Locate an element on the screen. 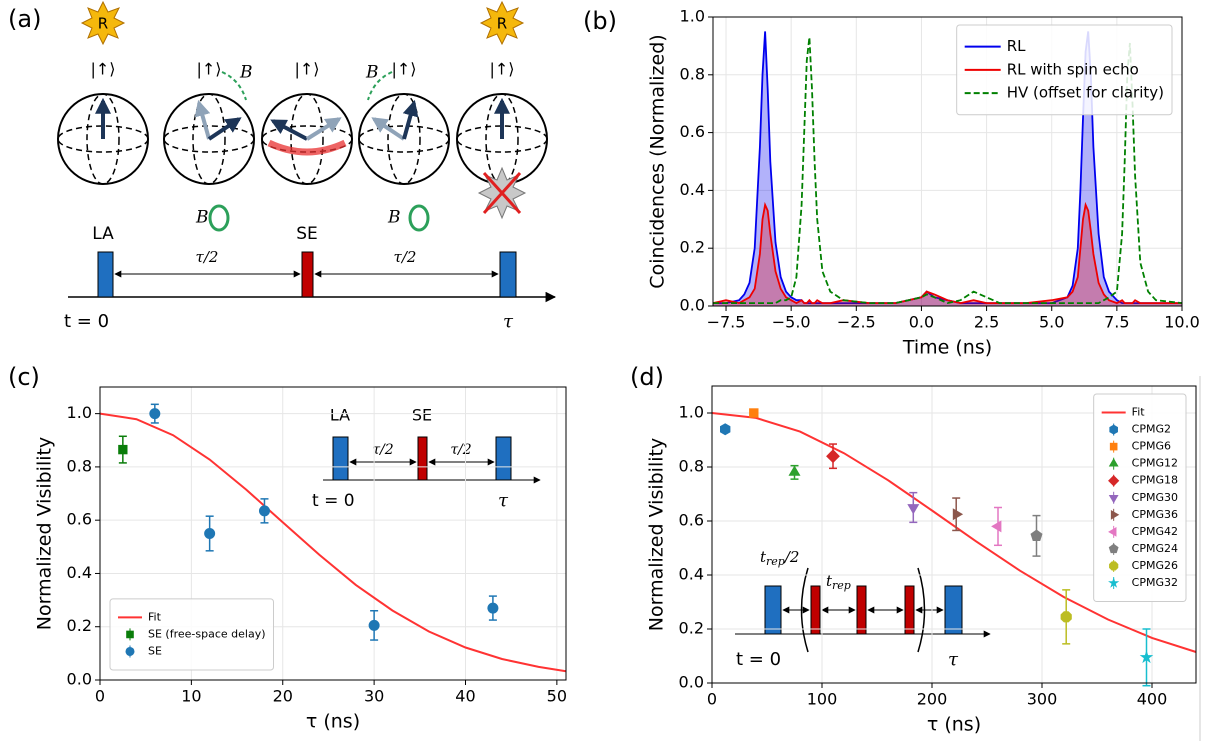 This screenshot has width=1209, height=741. x-tick-label: 40 is located at coordinates (465, 696).